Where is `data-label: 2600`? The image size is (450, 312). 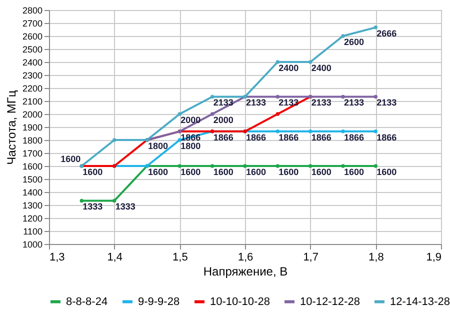
data-label: 2600 is located at coordinates (354, 42).